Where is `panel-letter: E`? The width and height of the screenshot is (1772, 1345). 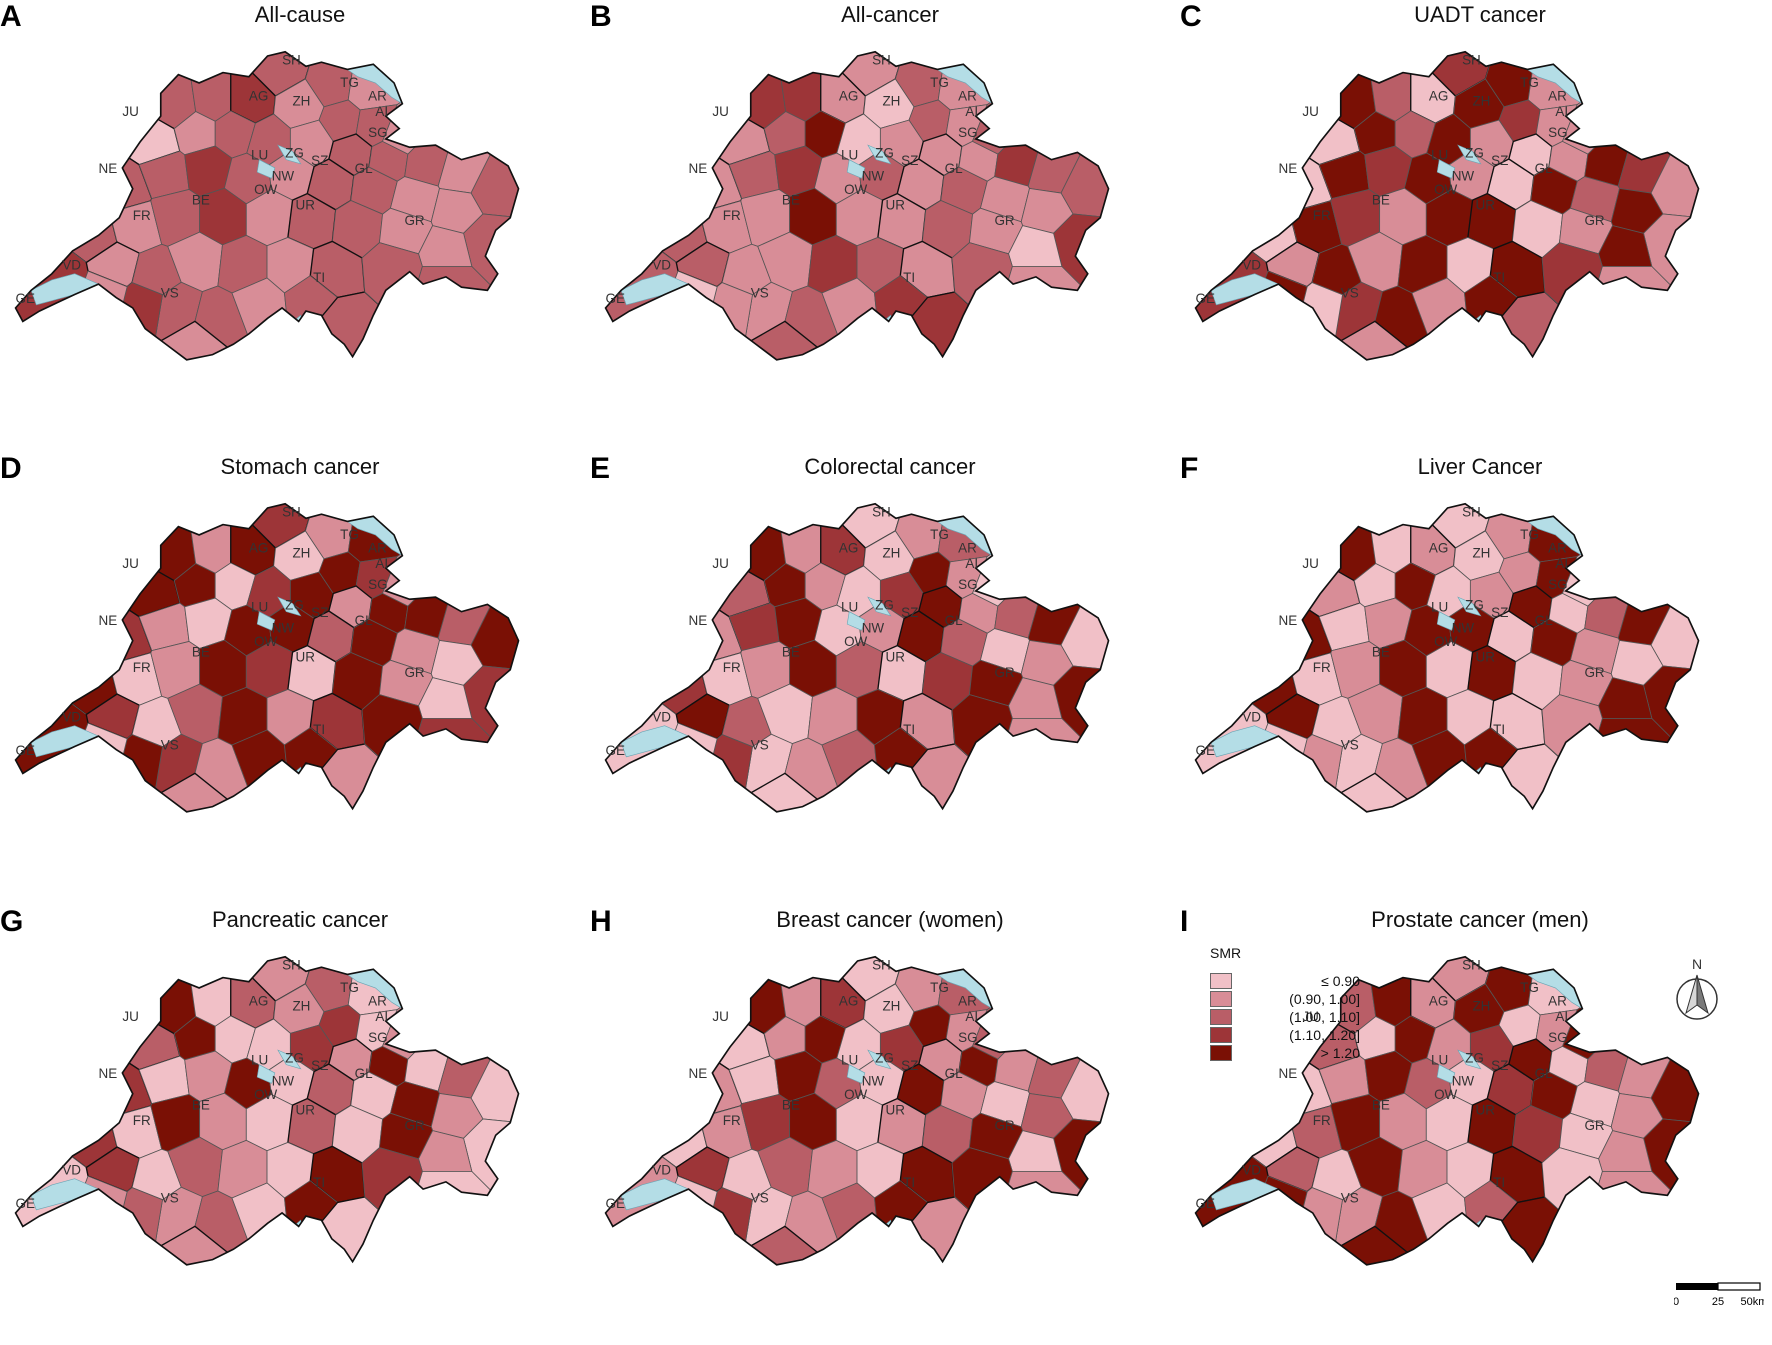
panel-letter: E is located at coordinates (600, 468).